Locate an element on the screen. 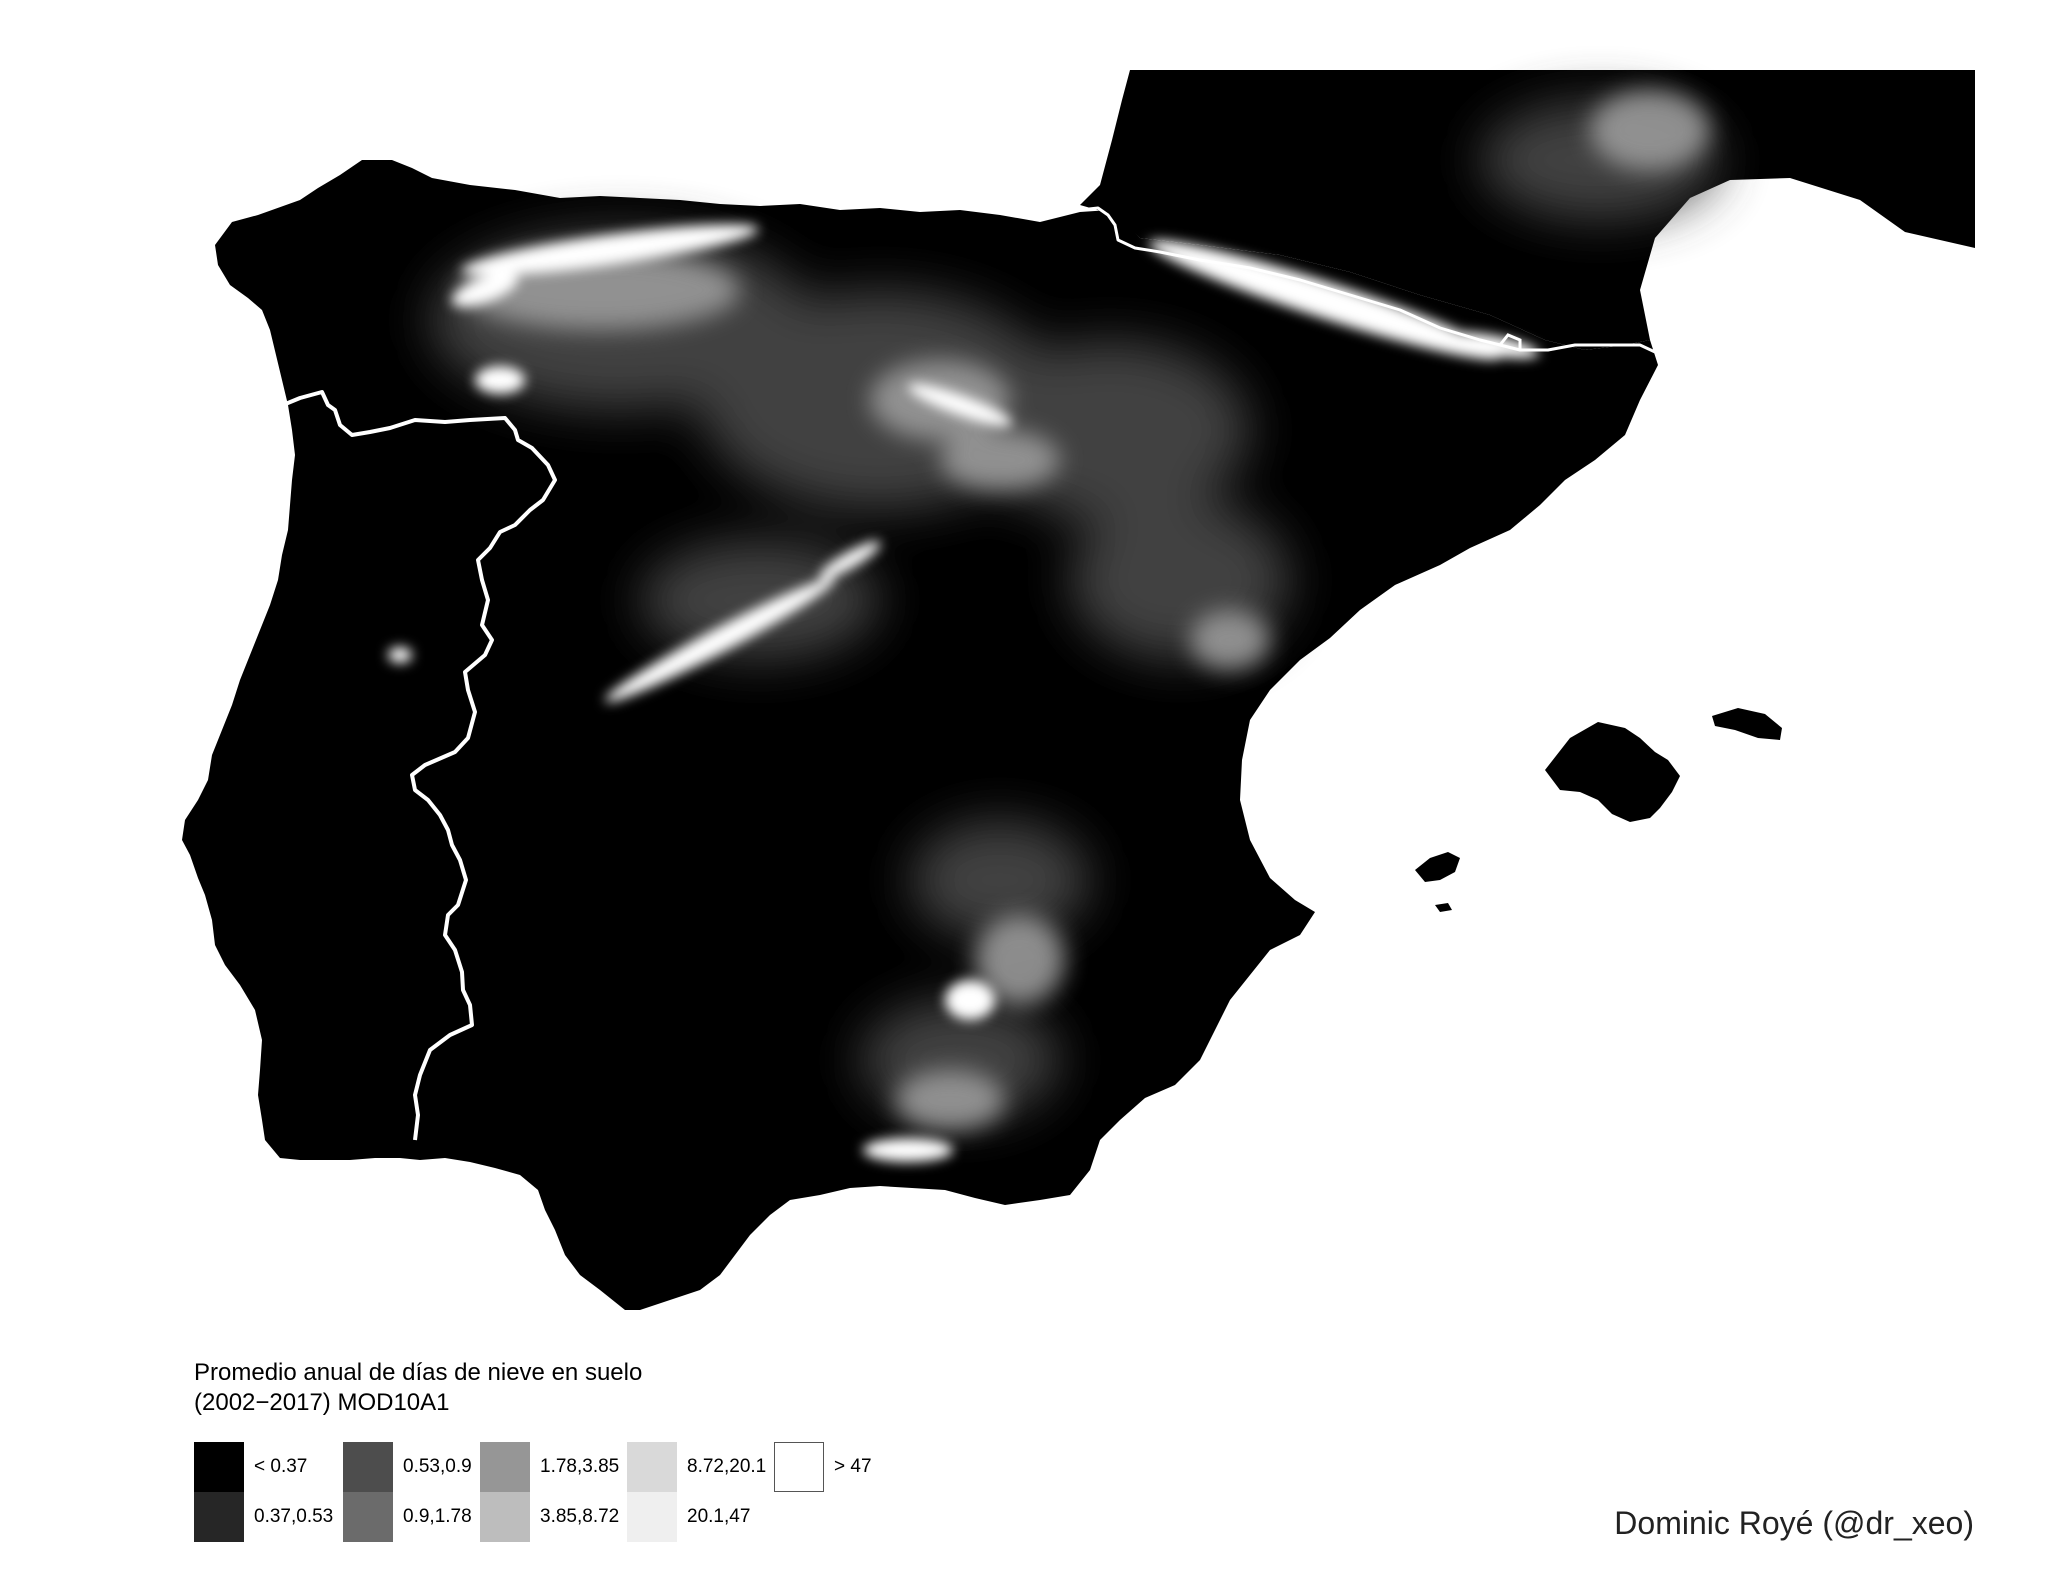 This screenshot has width=2048, height=1569. legend-item-class-9: > 47 is located at coordinates (823, 1467).